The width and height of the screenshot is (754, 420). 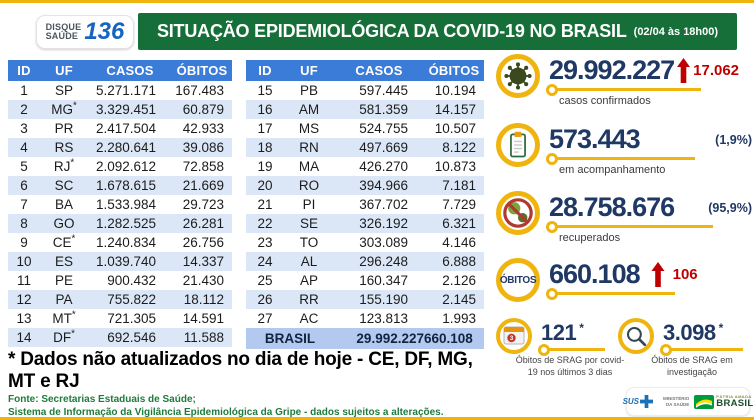 I want to click on table-row: 15 PB 597.445 10.194, so click(x=365, y=90).